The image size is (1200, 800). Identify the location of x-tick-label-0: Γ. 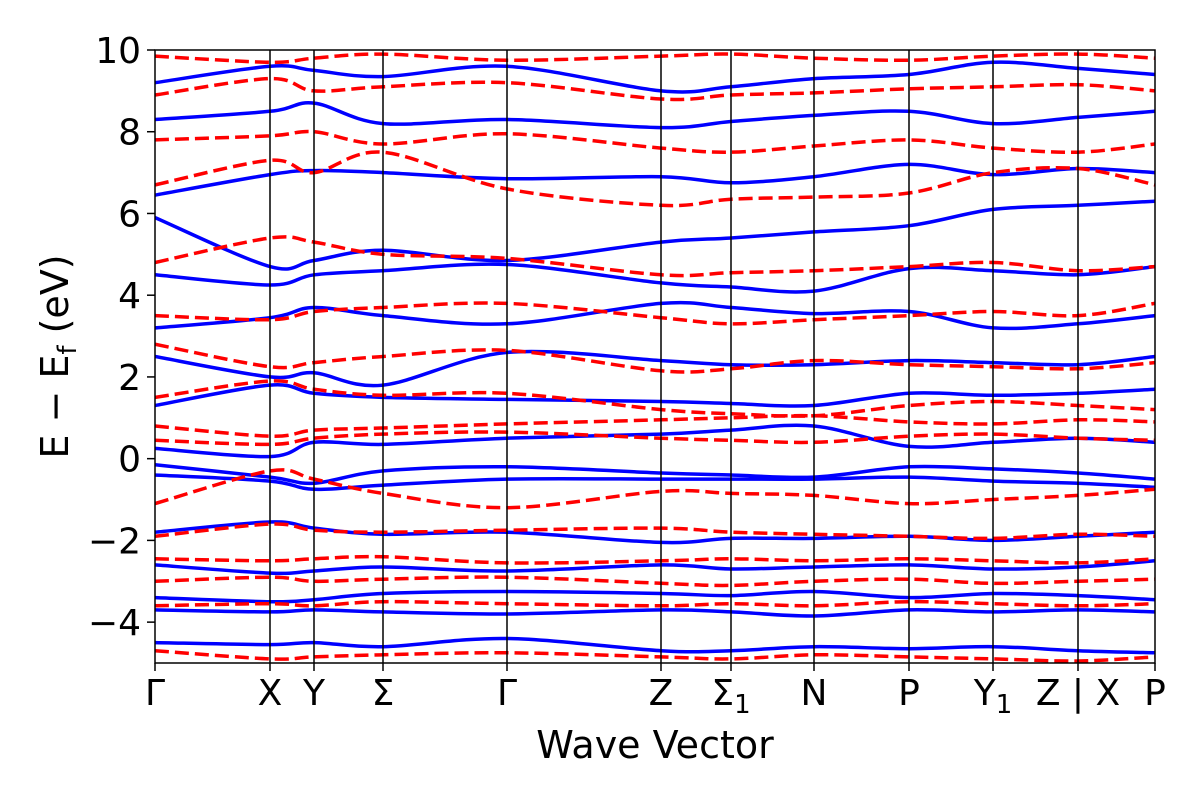
(155, 693).